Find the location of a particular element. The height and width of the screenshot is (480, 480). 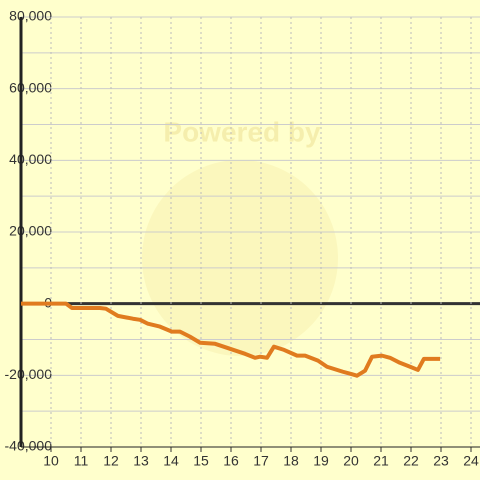

watermark: Powered by is located at coordinates (242, 131).